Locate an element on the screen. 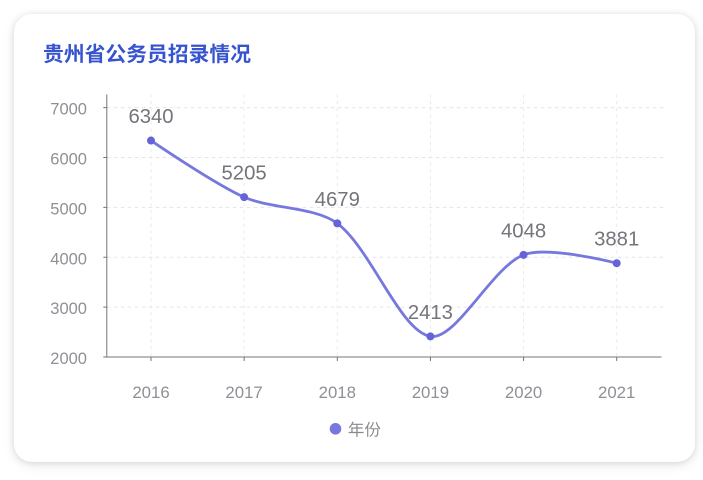 The width and height of the screenshot is (703, 480). svg-text: 2017 is located at coordinates (243, 392).